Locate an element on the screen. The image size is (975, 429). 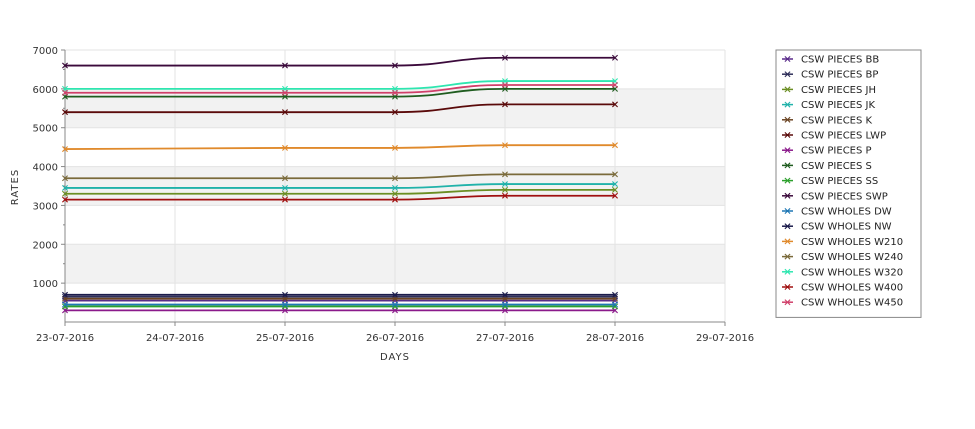
legend-label: CSW WHOLES W210 is located at coordinates (852, 242).